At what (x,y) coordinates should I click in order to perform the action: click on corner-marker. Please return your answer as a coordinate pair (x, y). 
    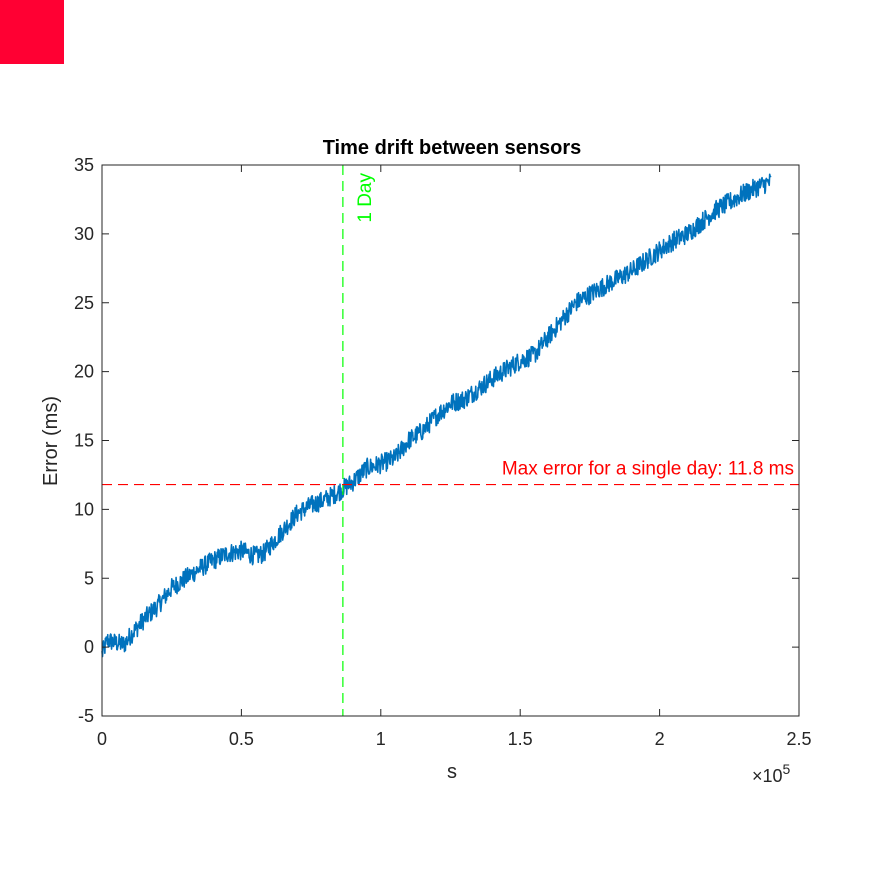
    Looking at the image, I should click on (32, 32).